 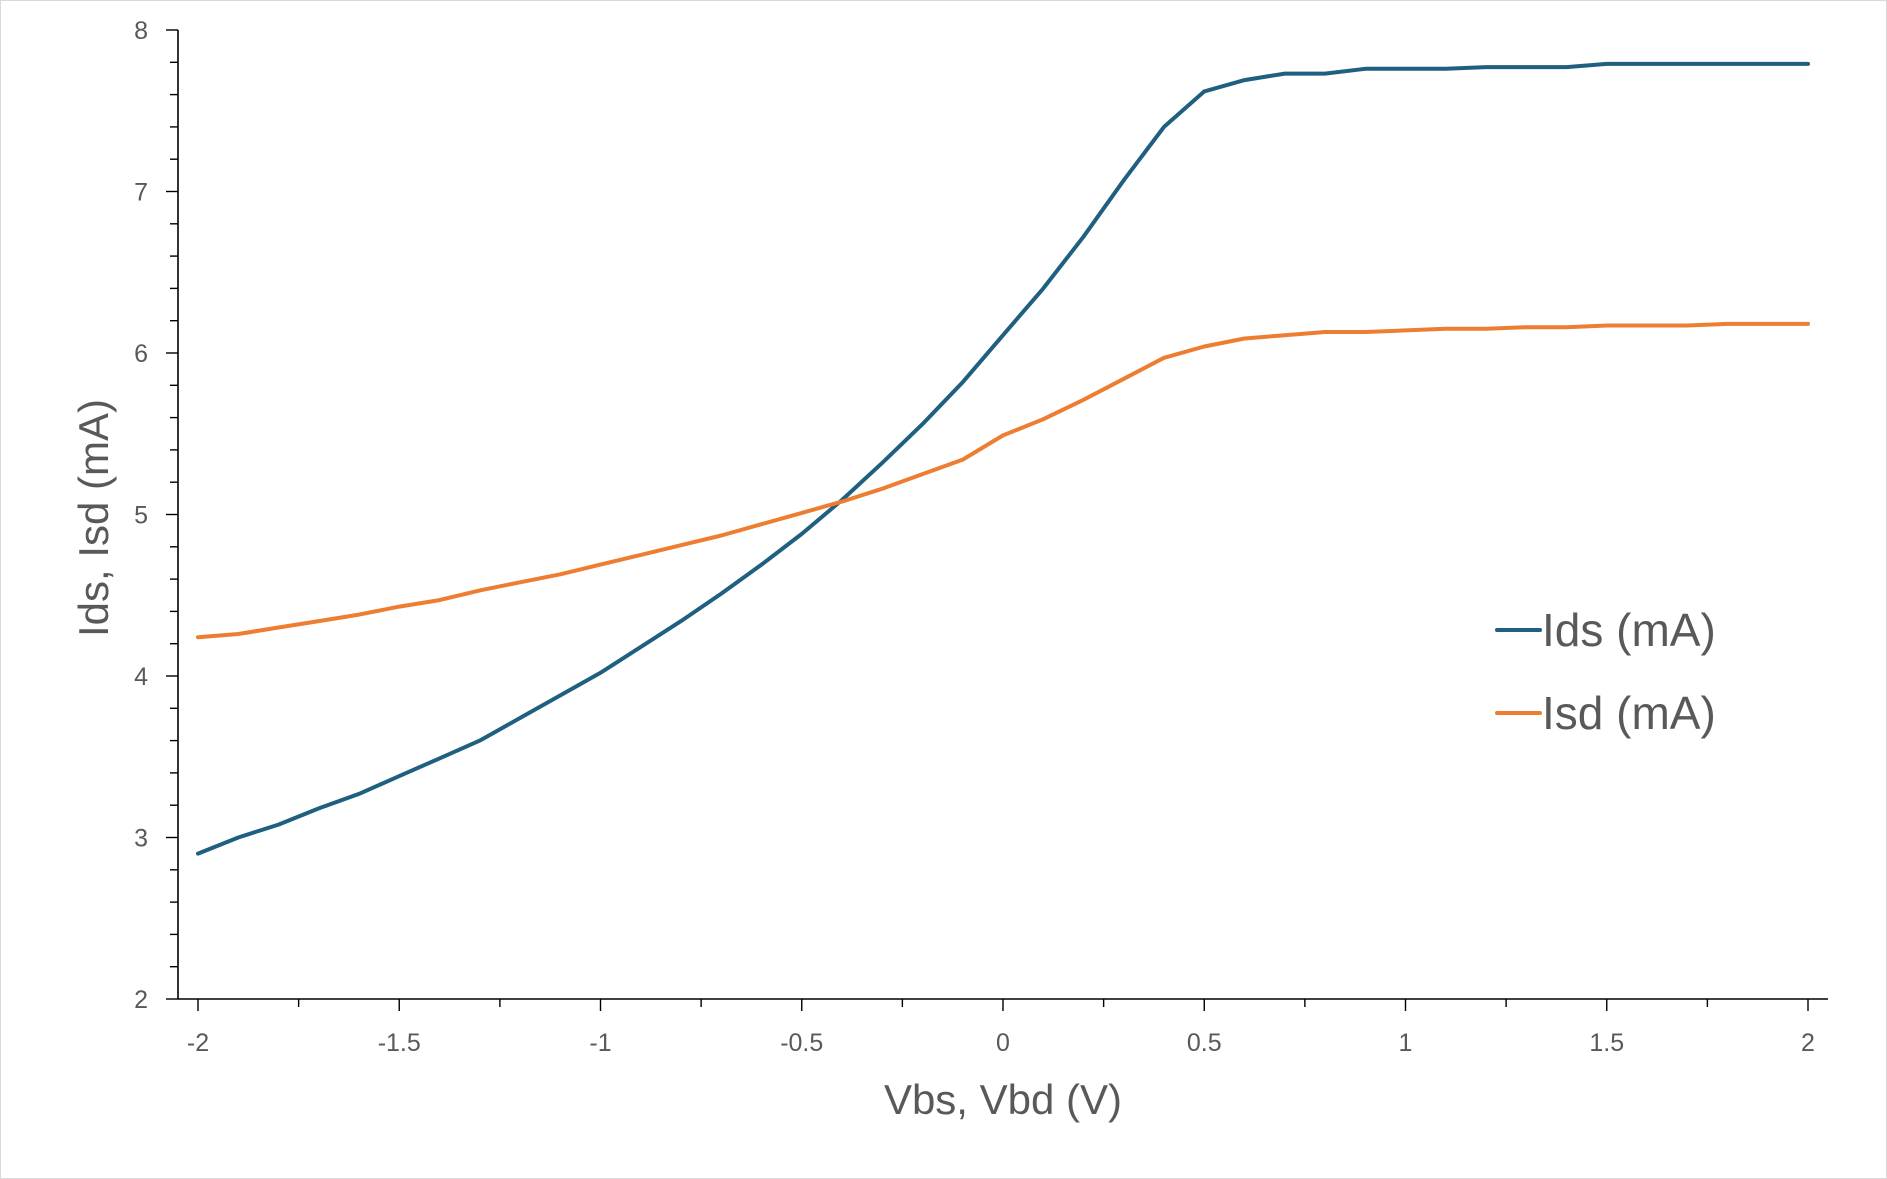 What do you see at coordinates (141, 31) in the screenshot?
I see `y-tick-label: 8` at bounding box center [141, 31].